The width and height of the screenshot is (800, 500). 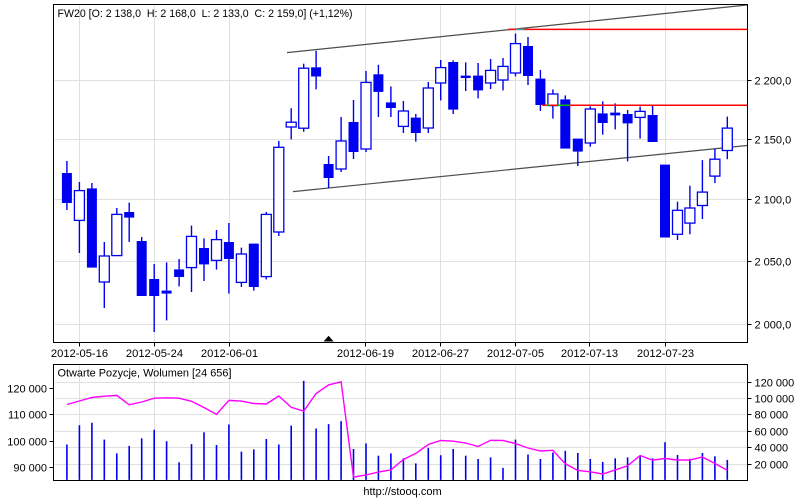 I want to click on svg-text: http://stooq.com, so click(x=402, y=492).